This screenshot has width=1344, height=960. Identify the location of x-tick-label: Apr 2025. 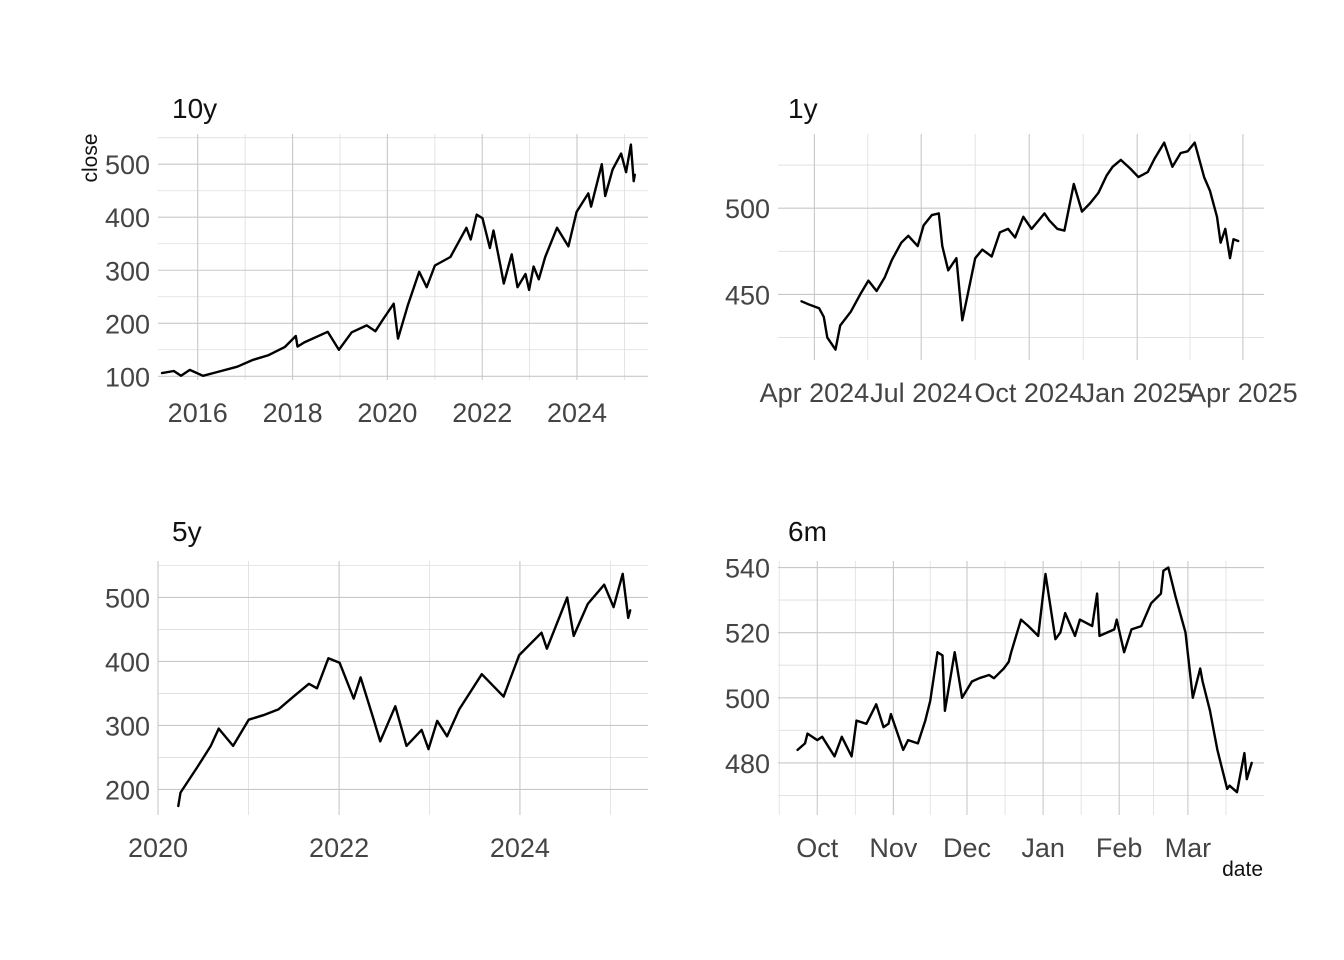
(1243, 393).